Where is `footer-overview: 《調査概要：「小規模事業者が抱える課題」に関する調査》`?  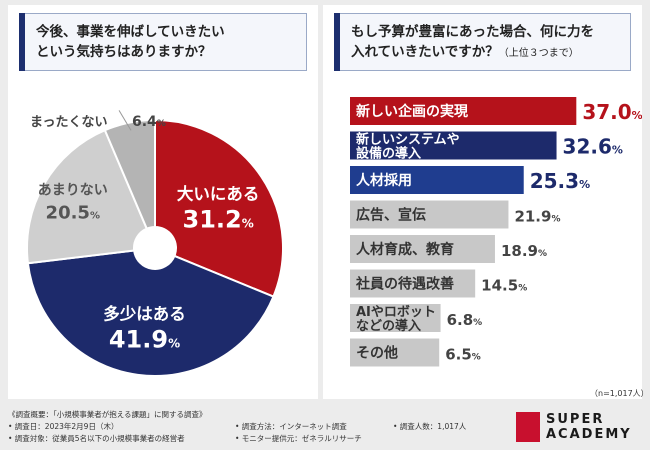
footer-overview: 《調査概要：「小規模事業者が抱える課題」に関する調査》 is located at coordinates (107, 414).